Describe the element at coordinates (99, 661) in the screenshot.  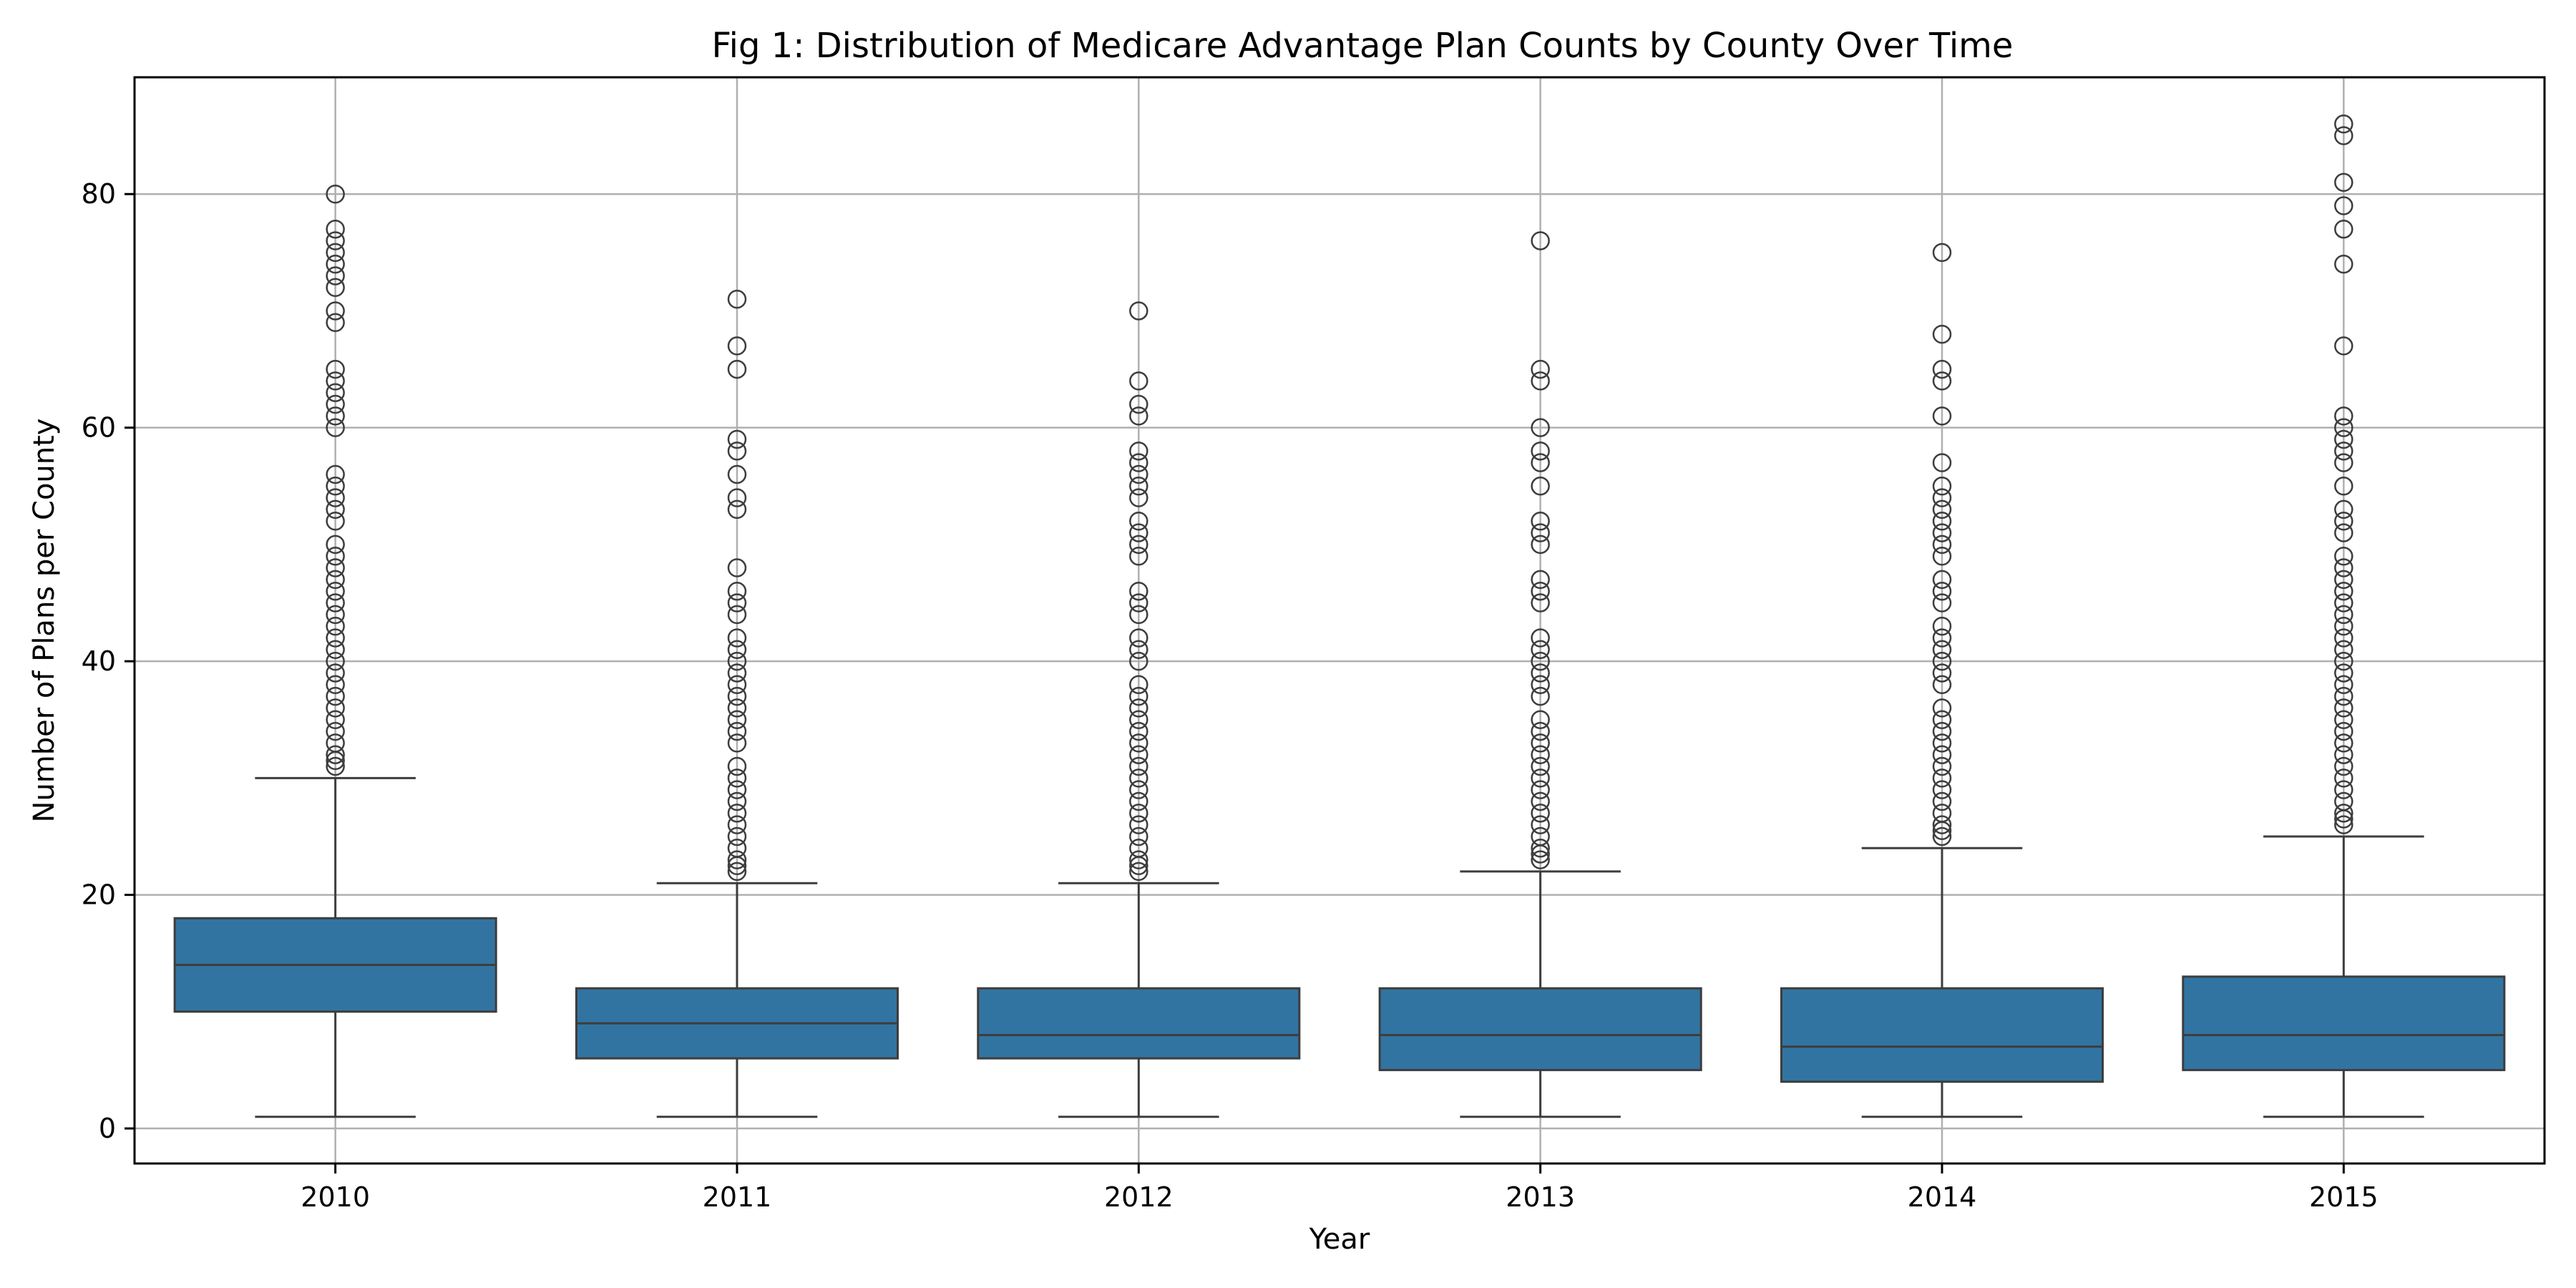
I see `y-tick-label: 40` at that location.